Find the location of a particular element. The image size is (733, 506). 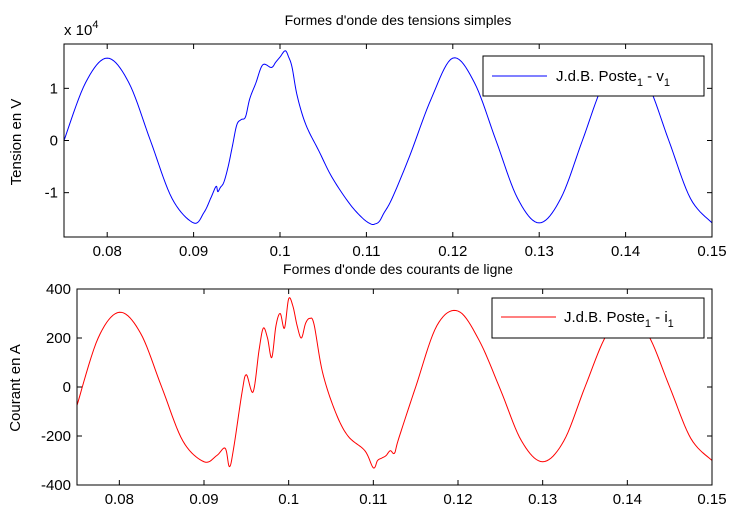

bottom-x-tick-label: 0.13 is located at coordinates (542, 498).